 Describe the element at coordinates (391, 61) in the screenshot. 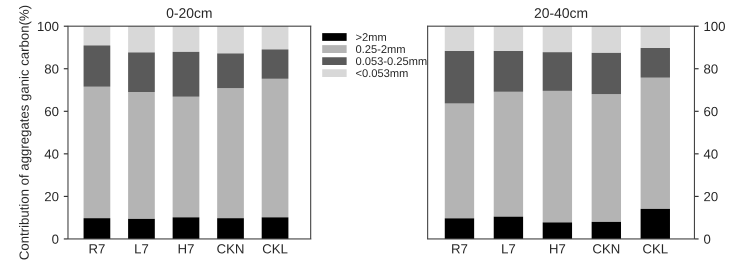

I see `legend-label: 0.053-0.25mm` at that location.